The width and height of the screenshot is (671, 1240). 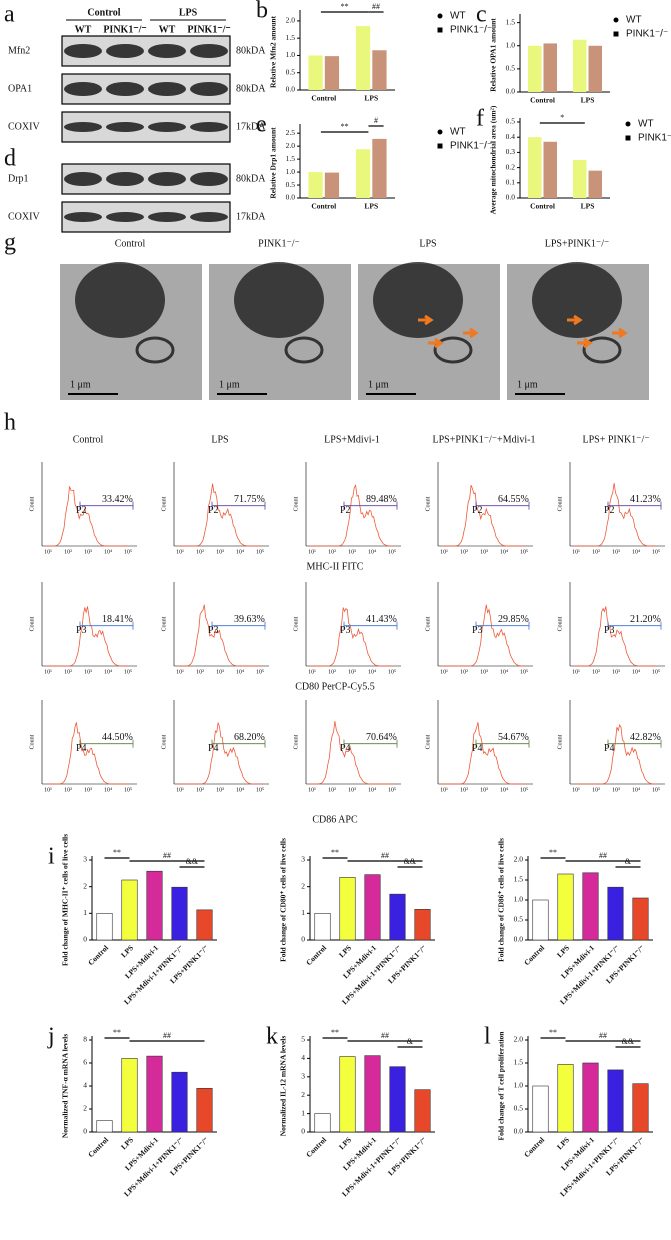 What do you see at coordinates (511, 68) in the screenshot?
I see `y-tick-label: 0.5` at bounding box center [511, 68].